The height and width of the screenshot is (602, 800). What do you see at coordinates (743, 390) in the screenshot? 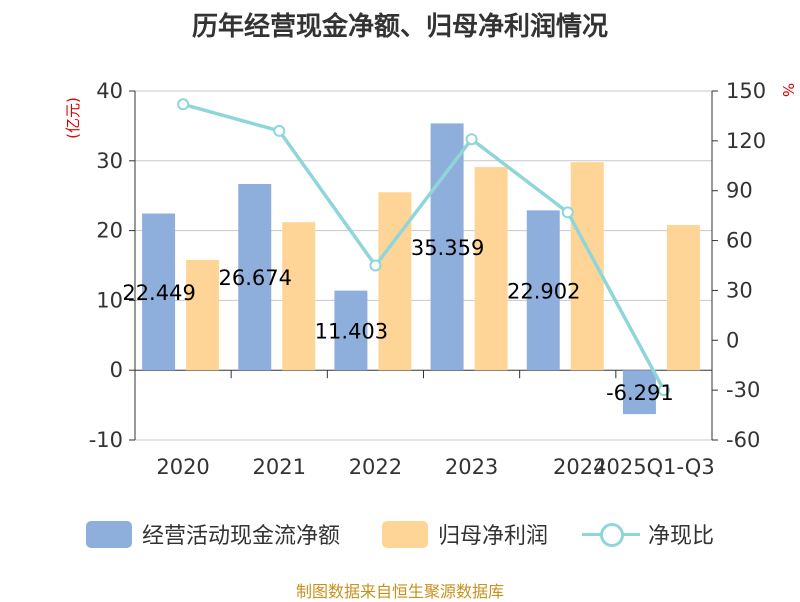
I see `y2-tick-label: -30` at bounding box center [743, 390].